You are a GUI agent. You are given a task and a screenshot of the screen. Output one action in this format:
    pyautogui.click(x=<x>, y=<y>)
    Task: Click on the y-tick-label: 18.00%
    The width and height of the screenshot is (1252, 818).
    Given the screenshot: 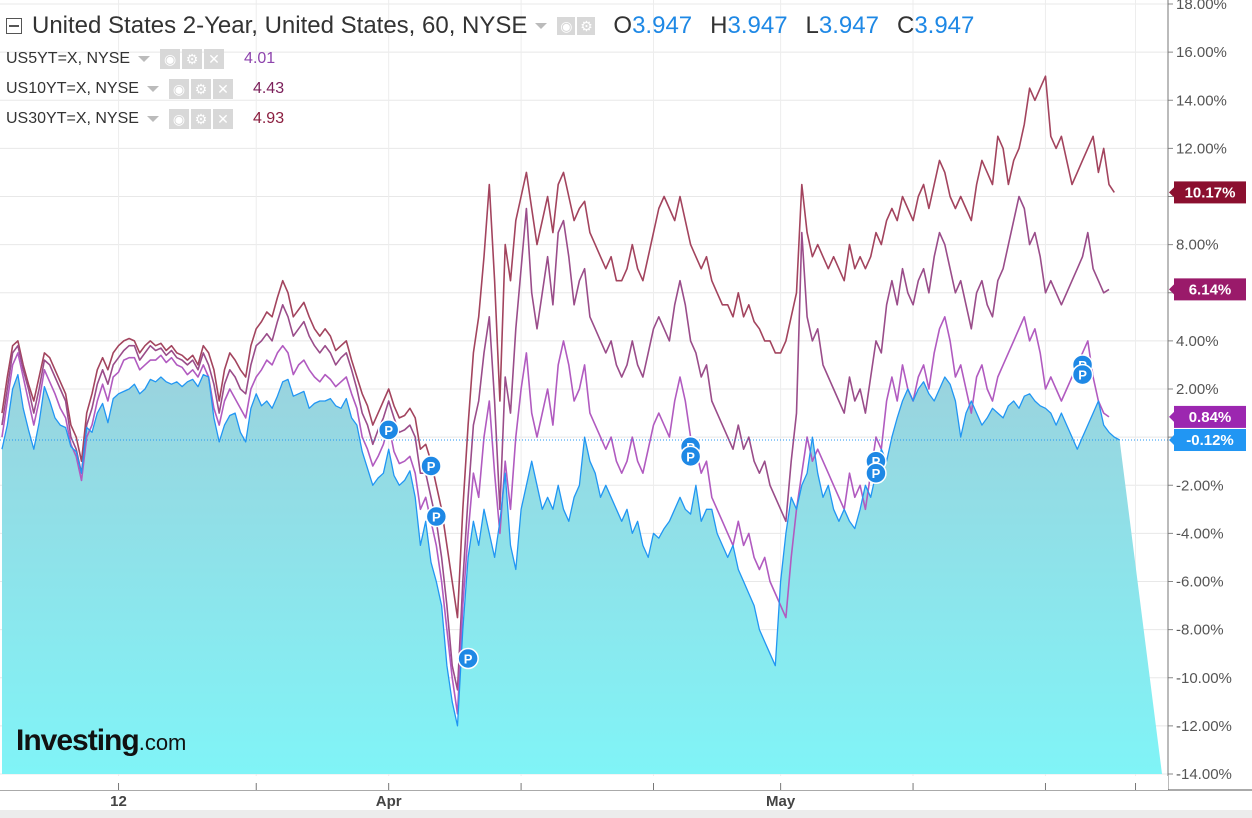 What is the action you would take?
    pyautogui.click(x=1201, y=6)
    